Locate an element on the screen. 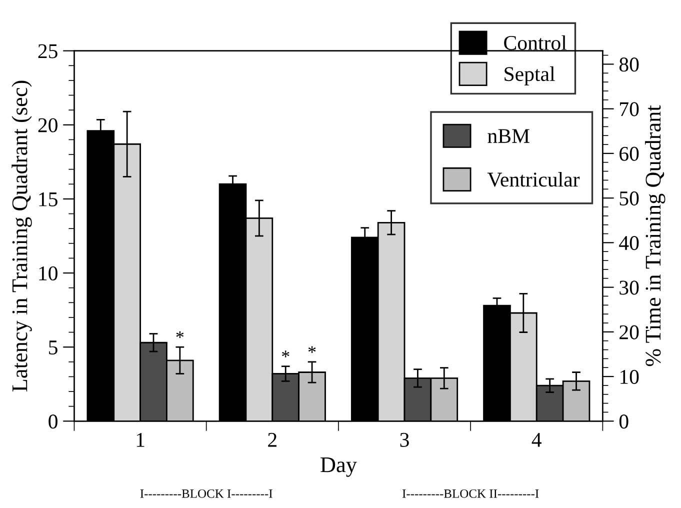  x-axis-title: Day is located at coordinates (338, 467).